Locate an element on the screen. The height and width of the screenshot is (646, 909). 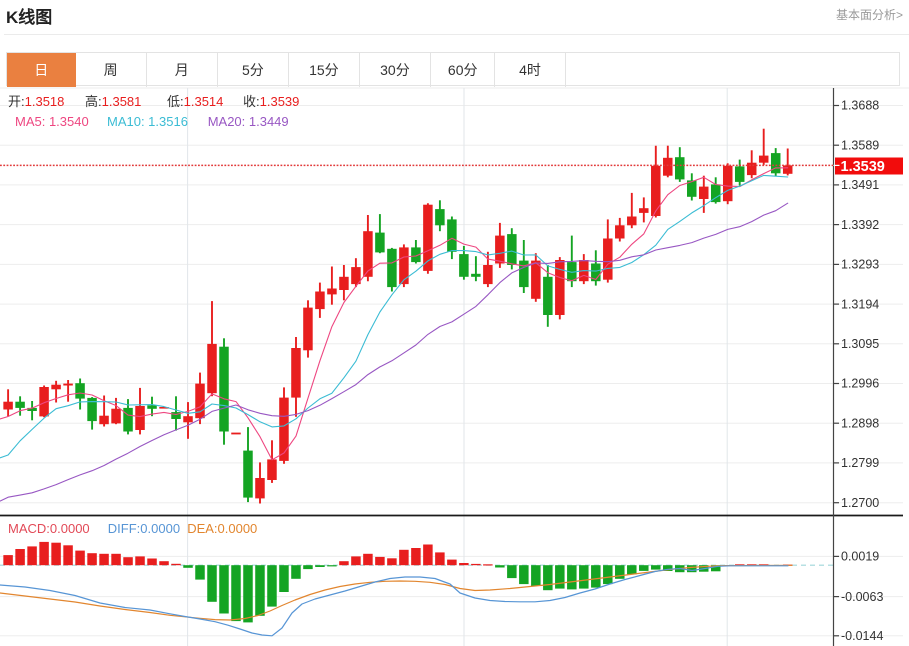
svg-text: 0.0019 is located at coordinates (860, 557).